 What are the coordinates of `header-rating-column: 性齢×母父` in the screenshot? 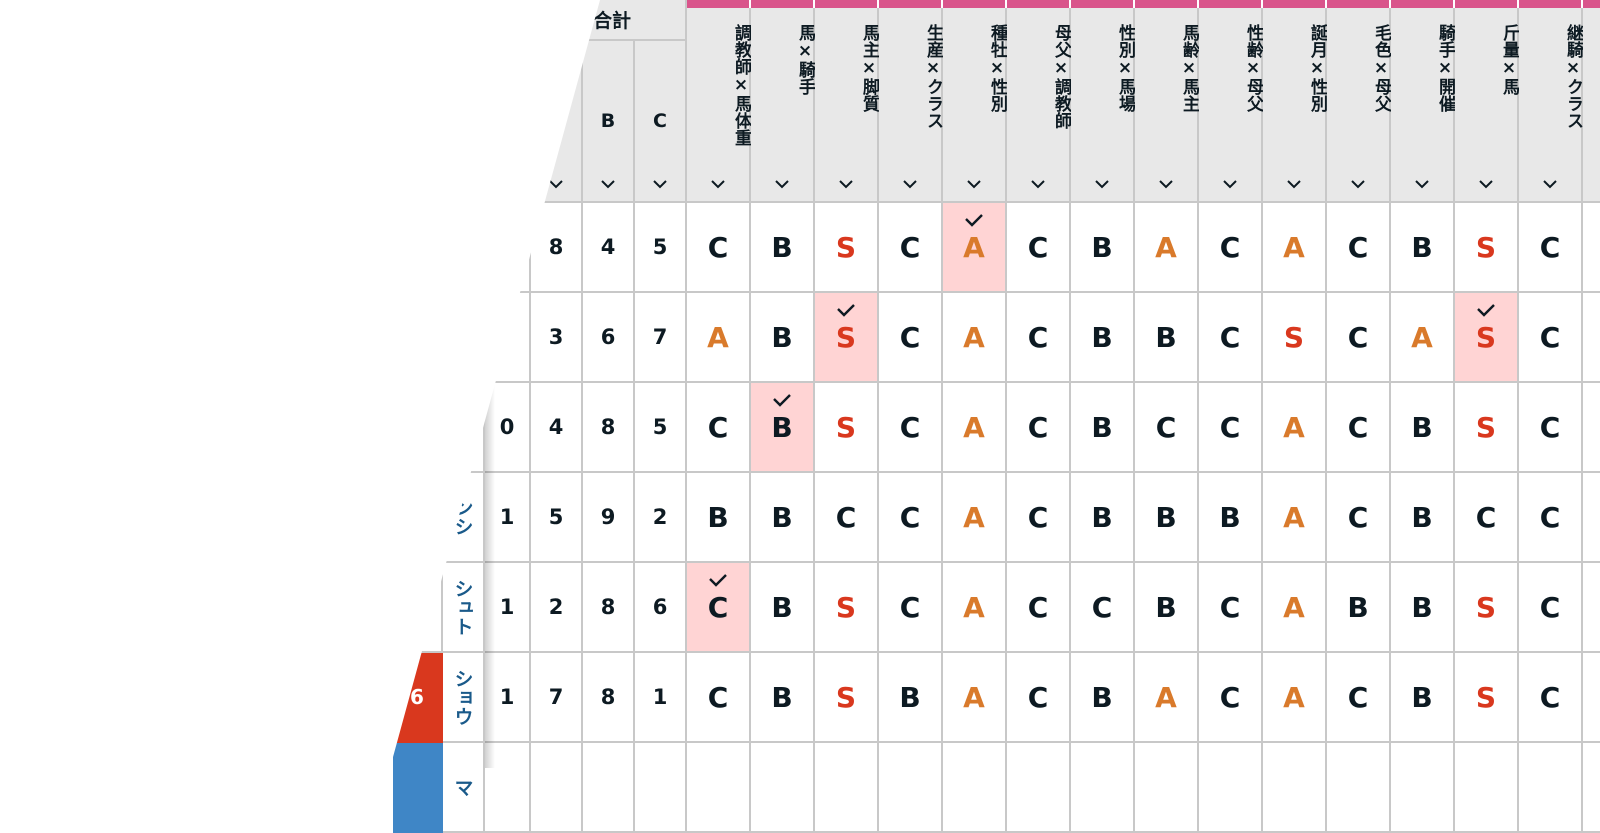 It's located at (1231, 105).